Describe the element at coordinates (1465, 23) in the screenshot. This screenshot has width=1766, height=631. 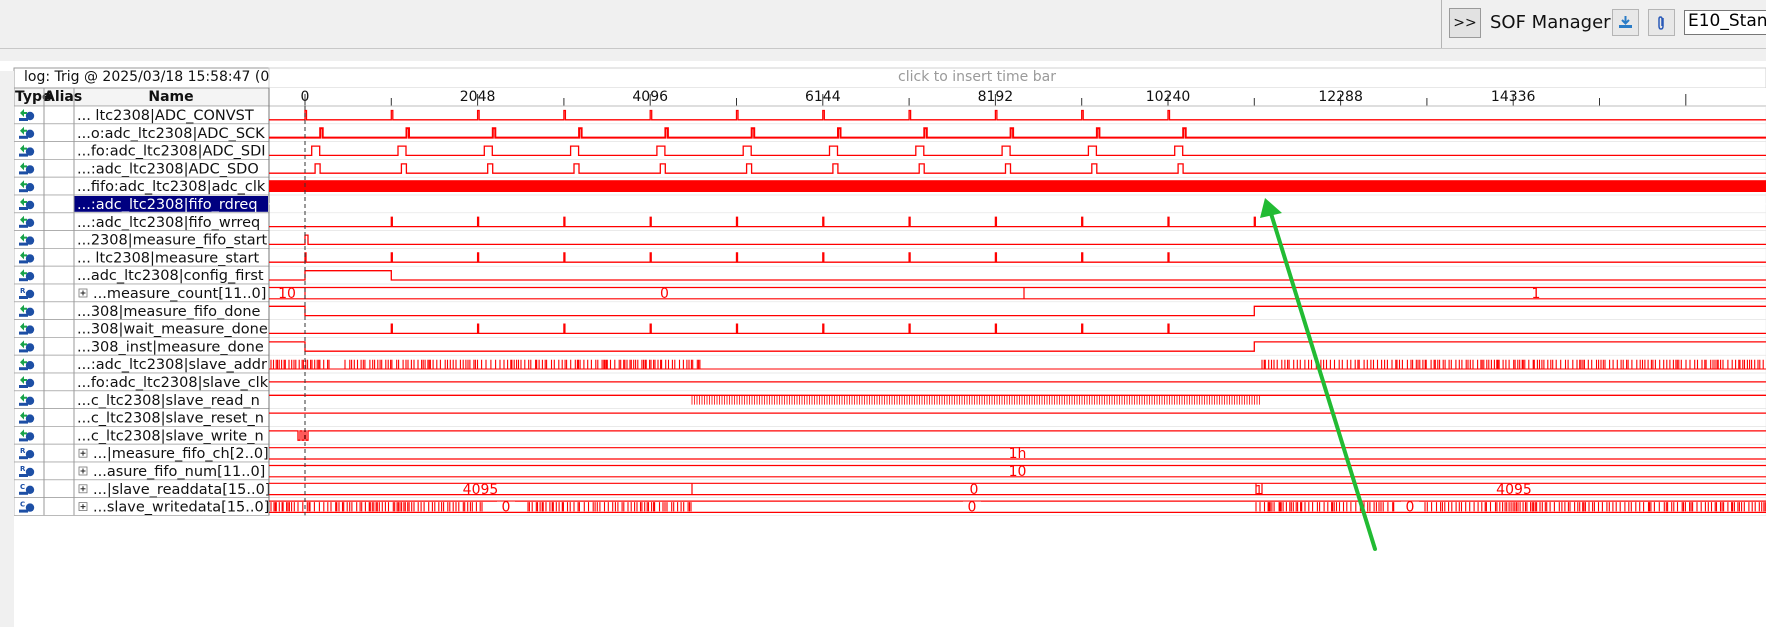
I see `expand-toolbar-button: >>` at that location.